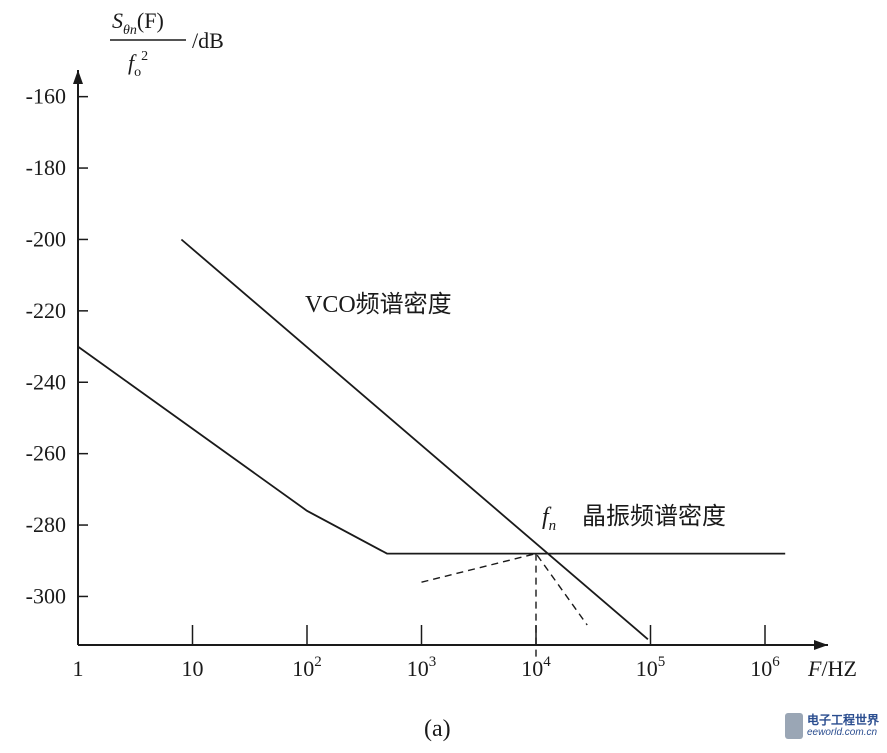  What do you see at coordinates (547, 662) in the screenshot?
I see `x-tick-exponent: 4` at bounding box center [547, 662].